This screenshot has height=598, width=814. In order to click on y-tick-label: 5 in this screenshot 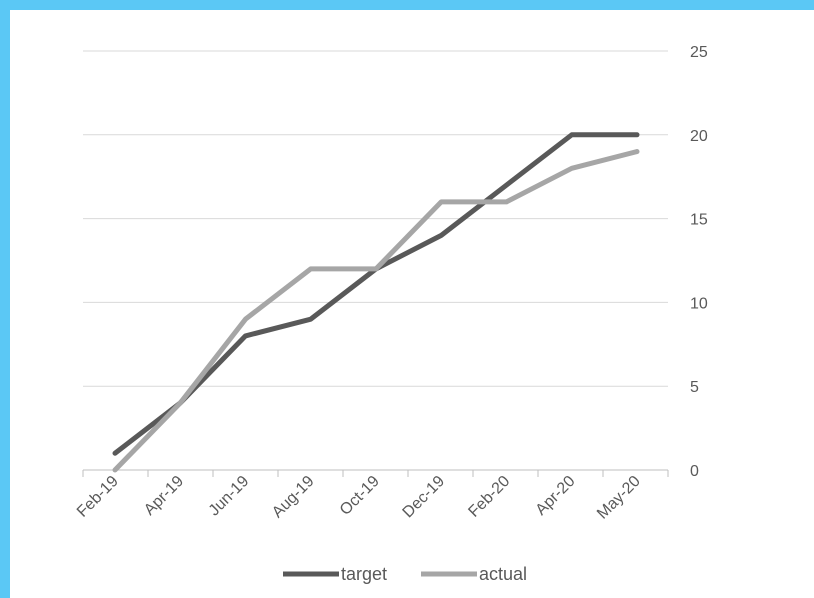, I will do `click(694, 387)`.